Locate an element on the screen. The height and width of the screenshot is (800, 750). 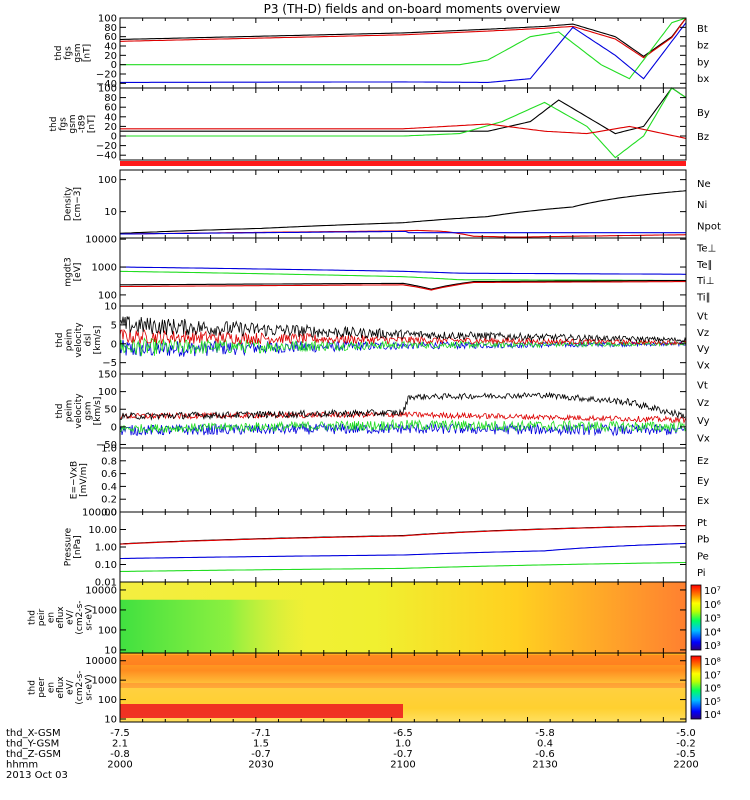
legend-entry: Ne is located at coordinates (704, 184).